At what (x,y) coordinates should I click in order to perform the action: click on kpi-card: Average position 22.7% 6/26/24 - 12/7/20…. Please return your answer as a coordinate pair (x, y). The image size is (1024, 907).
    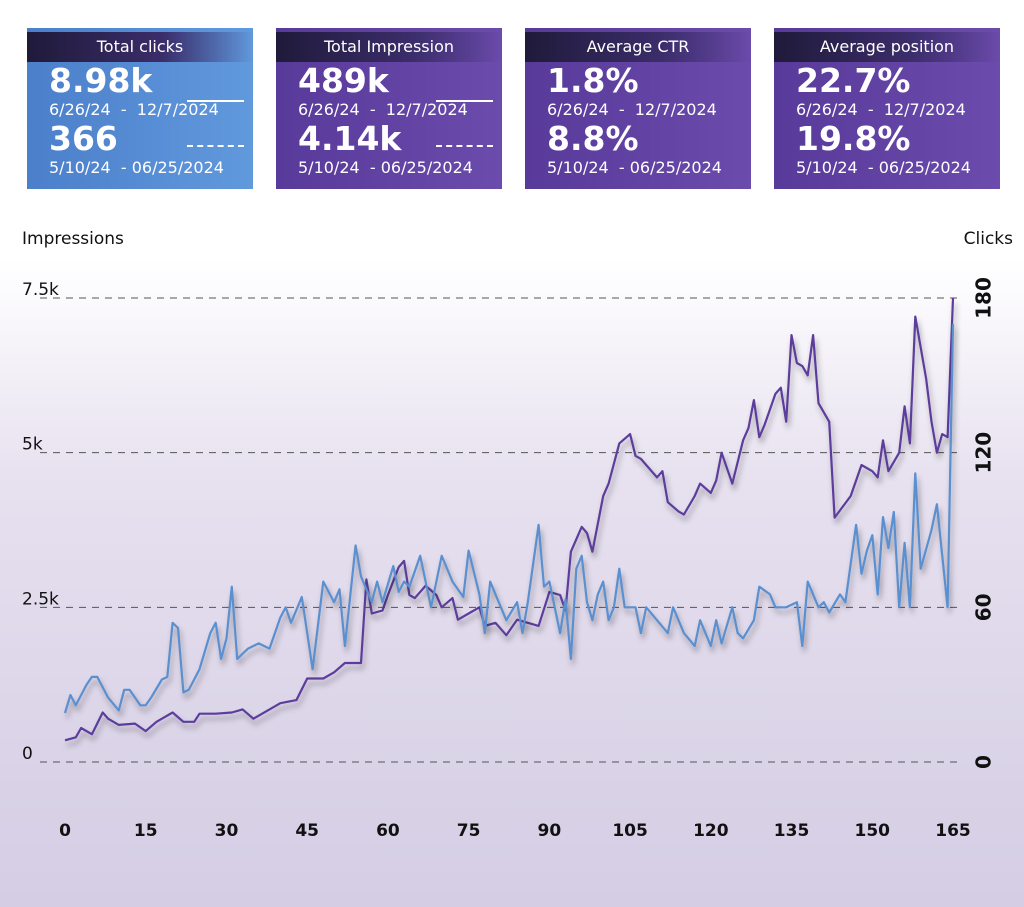
    Looking at the image, I should click on (887, 108).